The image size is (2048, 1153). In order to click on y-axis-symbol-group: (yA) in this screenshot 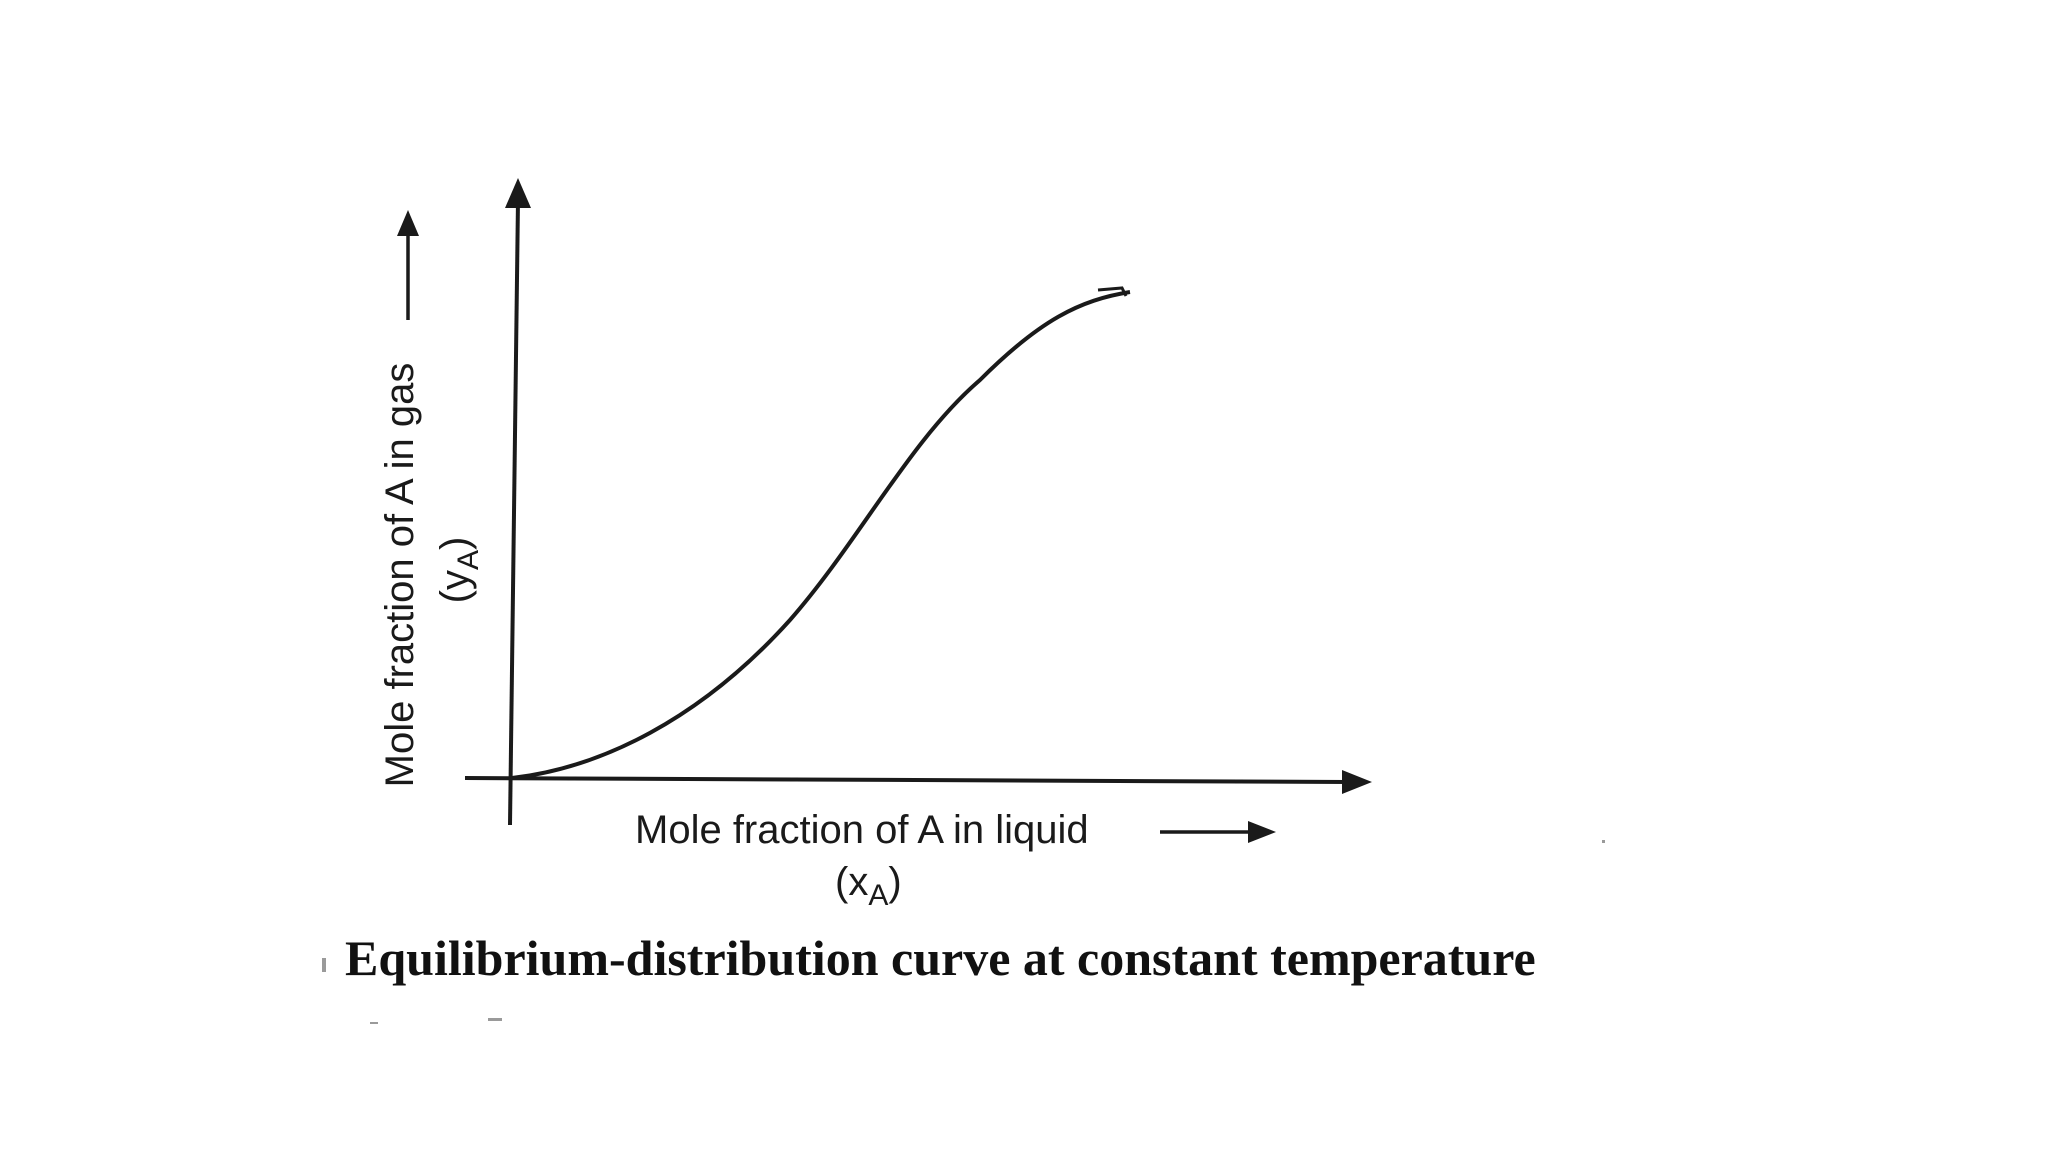, I will do `click(459, 570)`.